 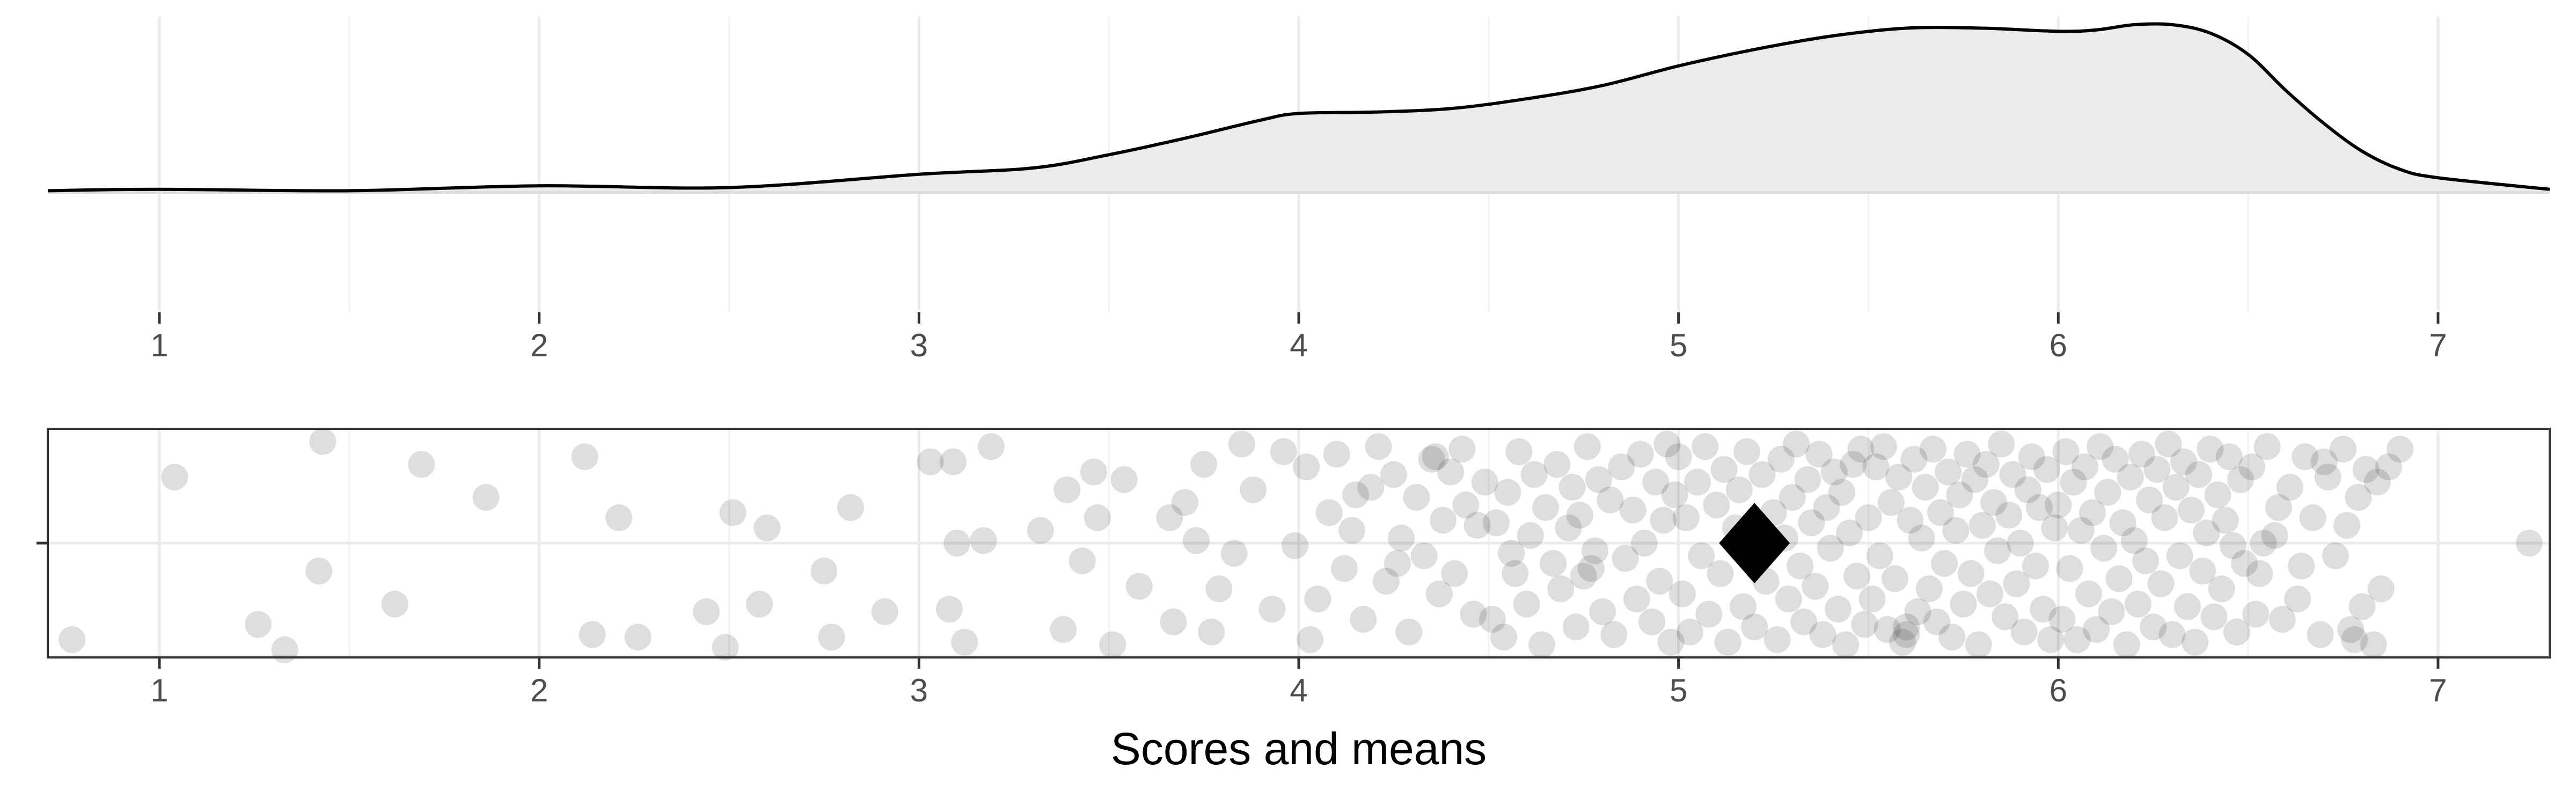 I want to click on x-tick-label: 5, so click(x=1678, y=690).